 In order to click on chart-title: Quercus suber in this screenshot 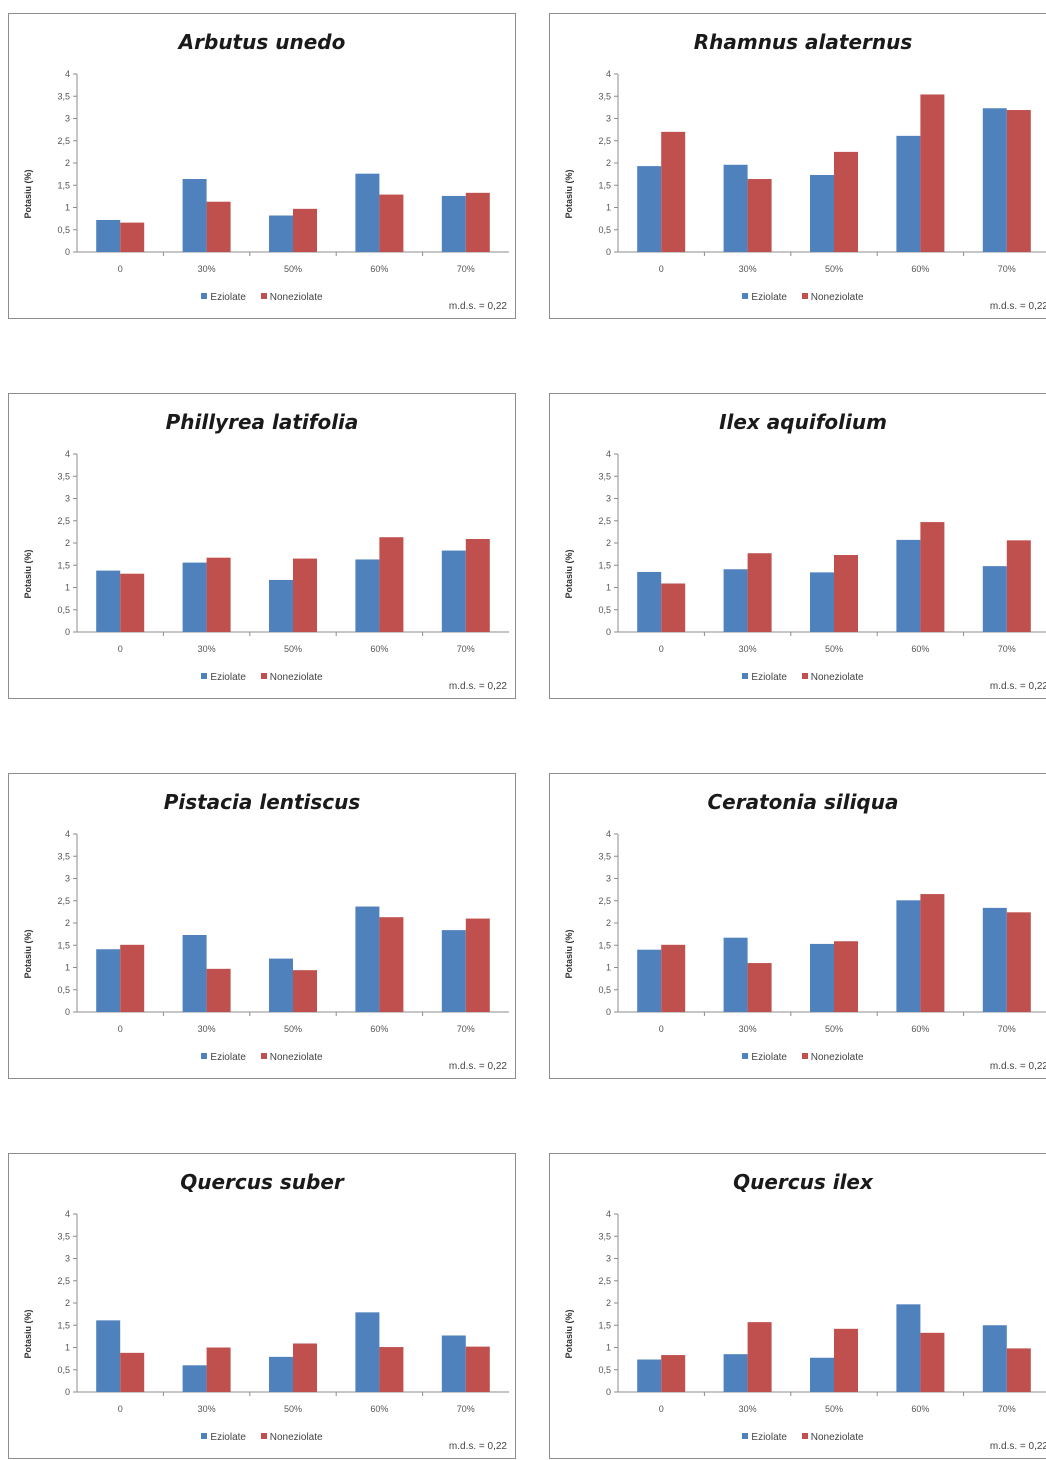, I will do `click(262, 1182)`.